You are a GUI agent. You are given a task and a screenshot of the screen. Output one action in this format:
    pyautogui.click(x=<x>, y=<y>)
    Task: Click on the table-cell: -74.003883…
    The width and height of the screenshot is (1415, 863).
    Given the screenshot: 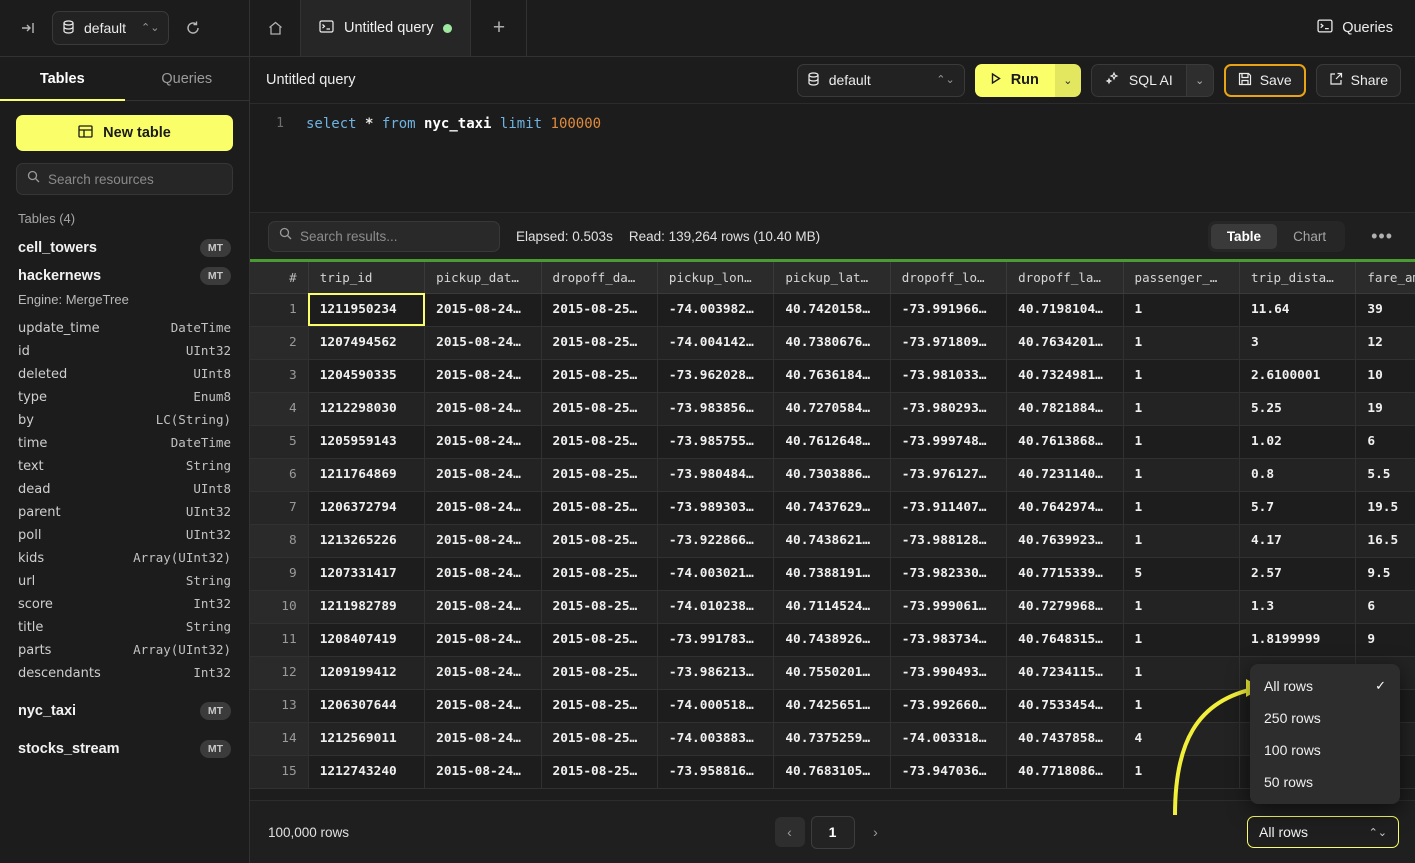 What is the action you would take?
    pyautogui.click(x=716, y=739)
    